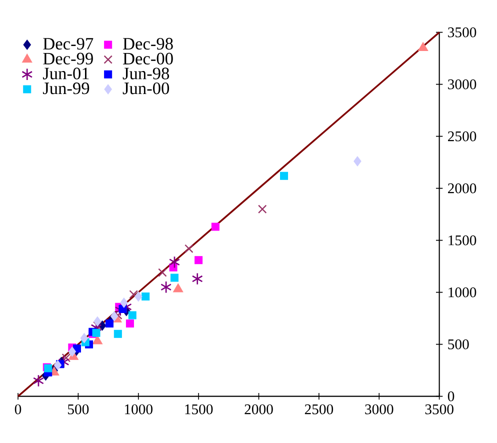 This screenshot has width=497, height=443. Describe the element at coordinates (148, 44) in the screenshot. I see `legend-label: Dec-98` at that location.